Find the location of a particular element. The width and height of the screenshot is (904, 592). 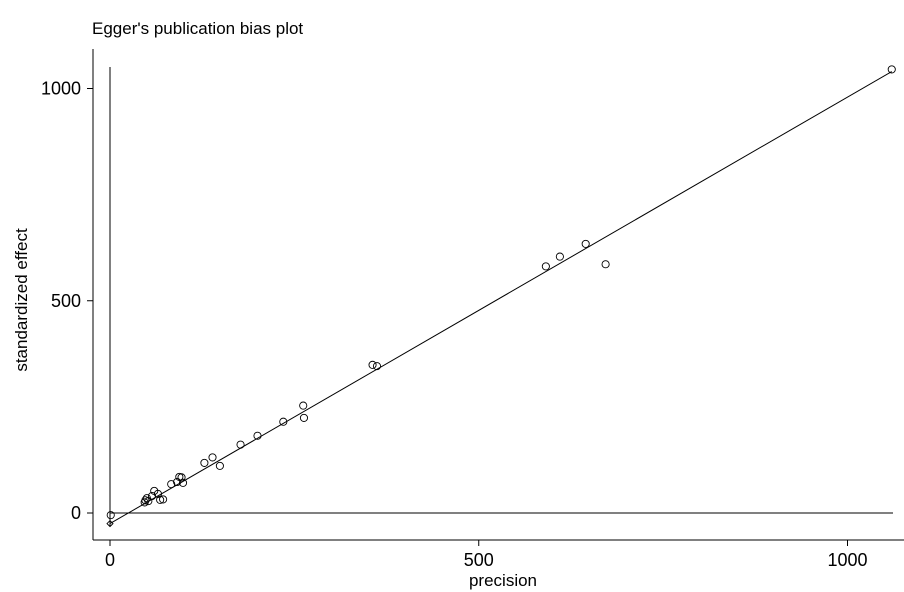

x-axis-label: precision is located at coordinates (503, 580).